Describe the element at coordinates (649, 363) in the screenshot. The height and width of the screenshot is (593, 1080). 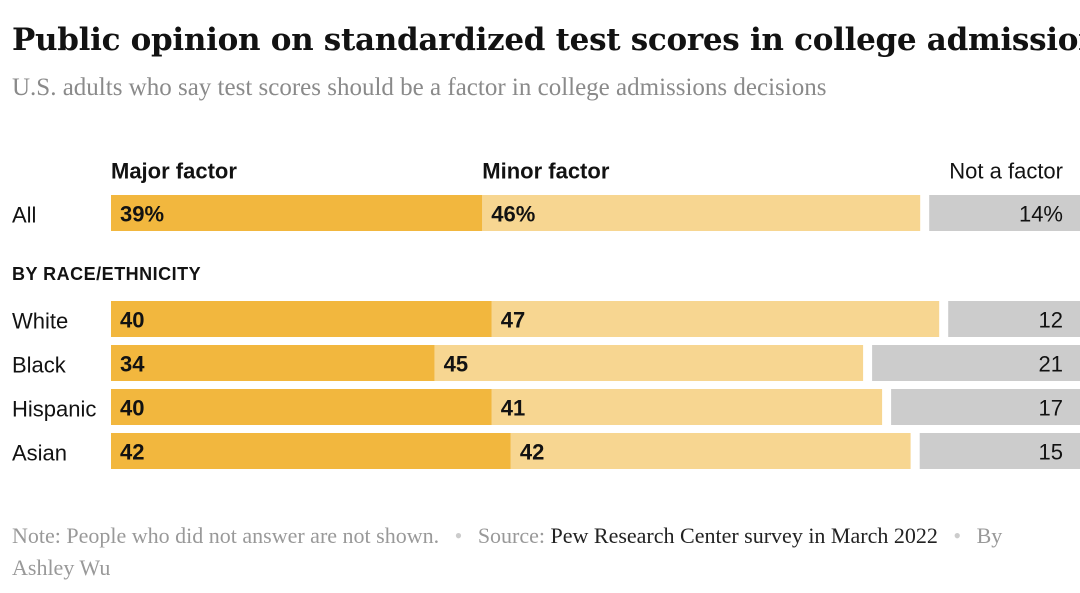
I see `bar-minor-black` at that location.